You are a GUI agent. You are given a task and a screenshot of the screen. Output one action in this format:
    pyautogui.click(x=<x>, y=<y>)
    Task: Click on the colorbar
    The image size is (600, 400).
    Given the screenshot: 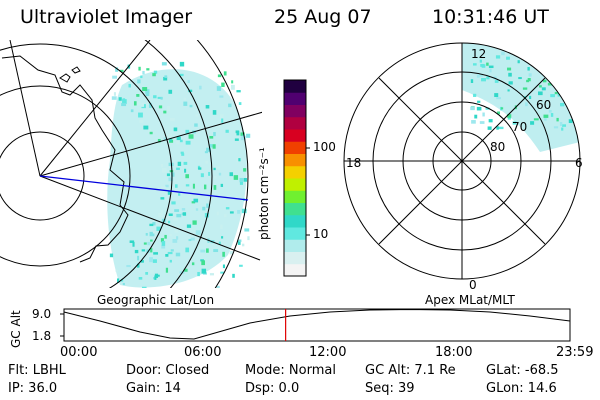 What is the action you would take?
    pyautogui.click(x=296, y=178)
    